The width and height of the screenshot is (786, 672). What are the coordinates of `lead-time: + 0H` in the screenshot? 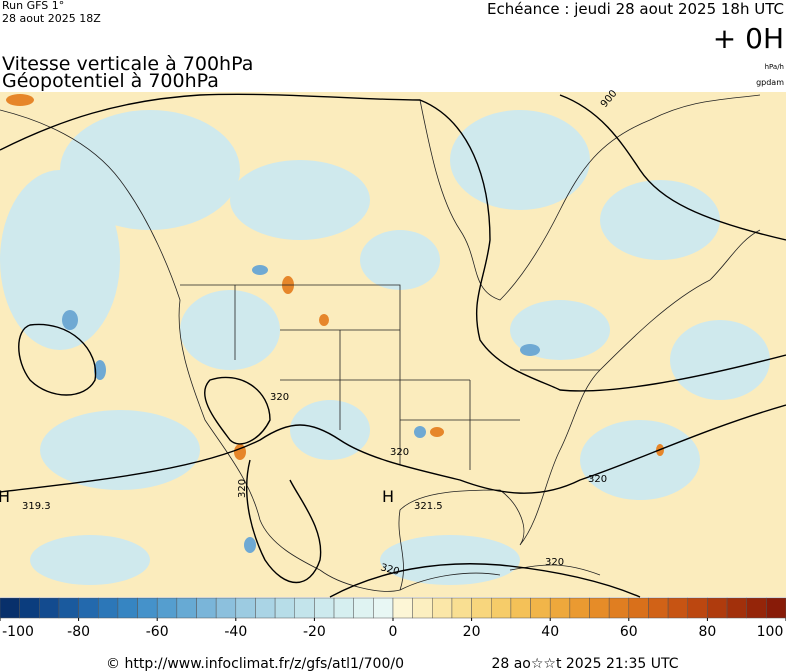 It's located at (748, 38).